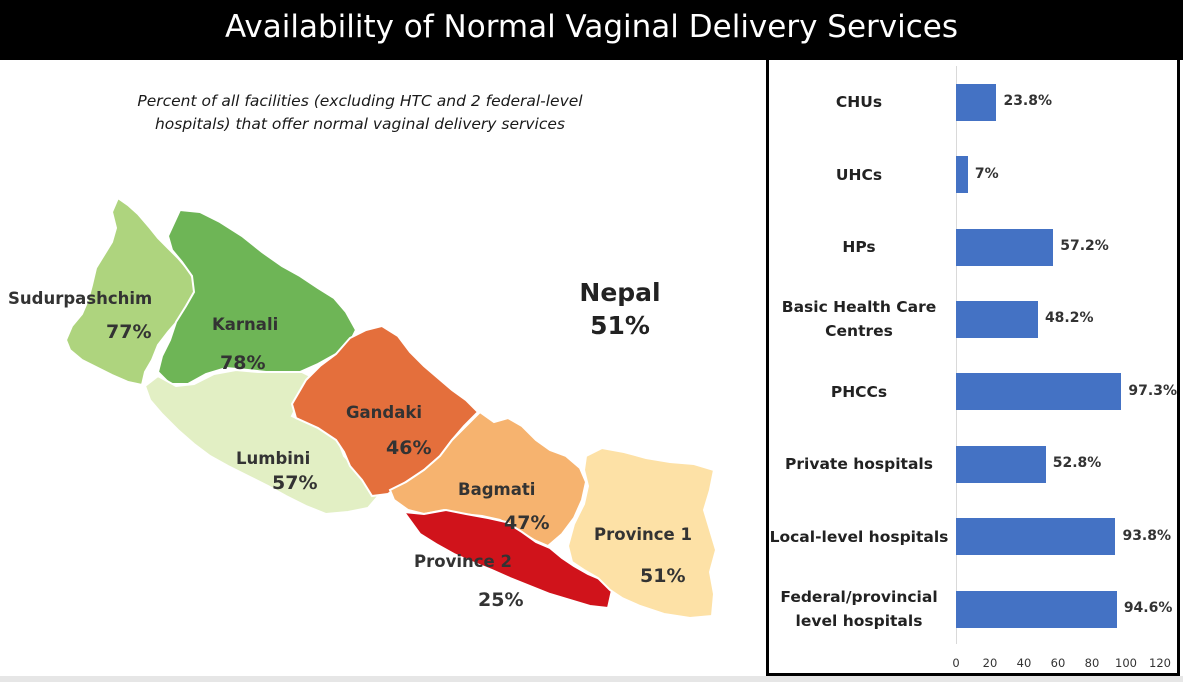  I want to click on bar-value-label-uhcs: 7%, so click(986, 173).